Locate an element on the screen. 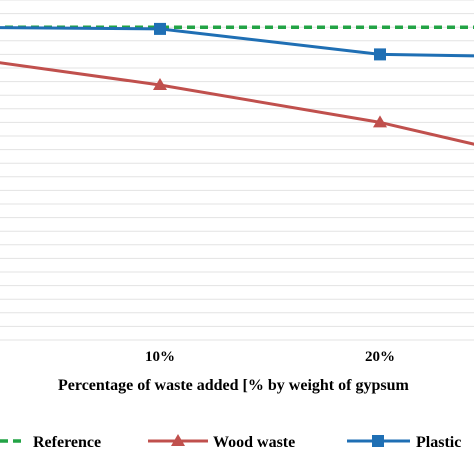 Image resolution: width=474 pixels, height=474 pixels. legend-marker-wood-waste is located at coordinates (178, 440).